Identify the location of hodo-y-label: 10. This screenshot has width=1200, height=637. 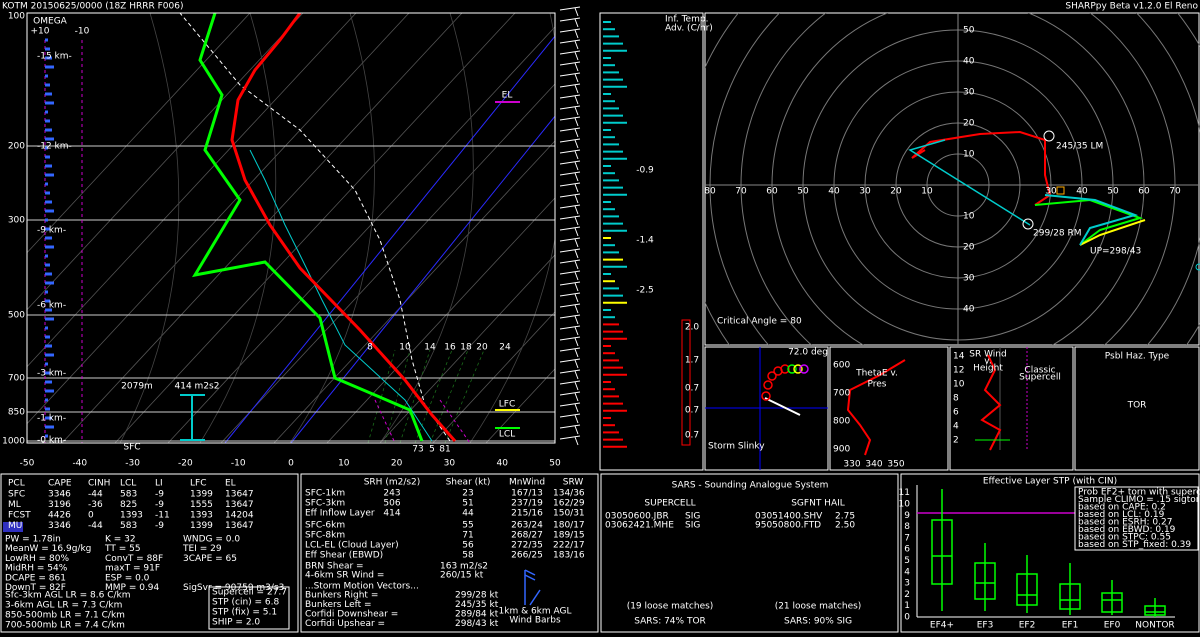
(969, 217).